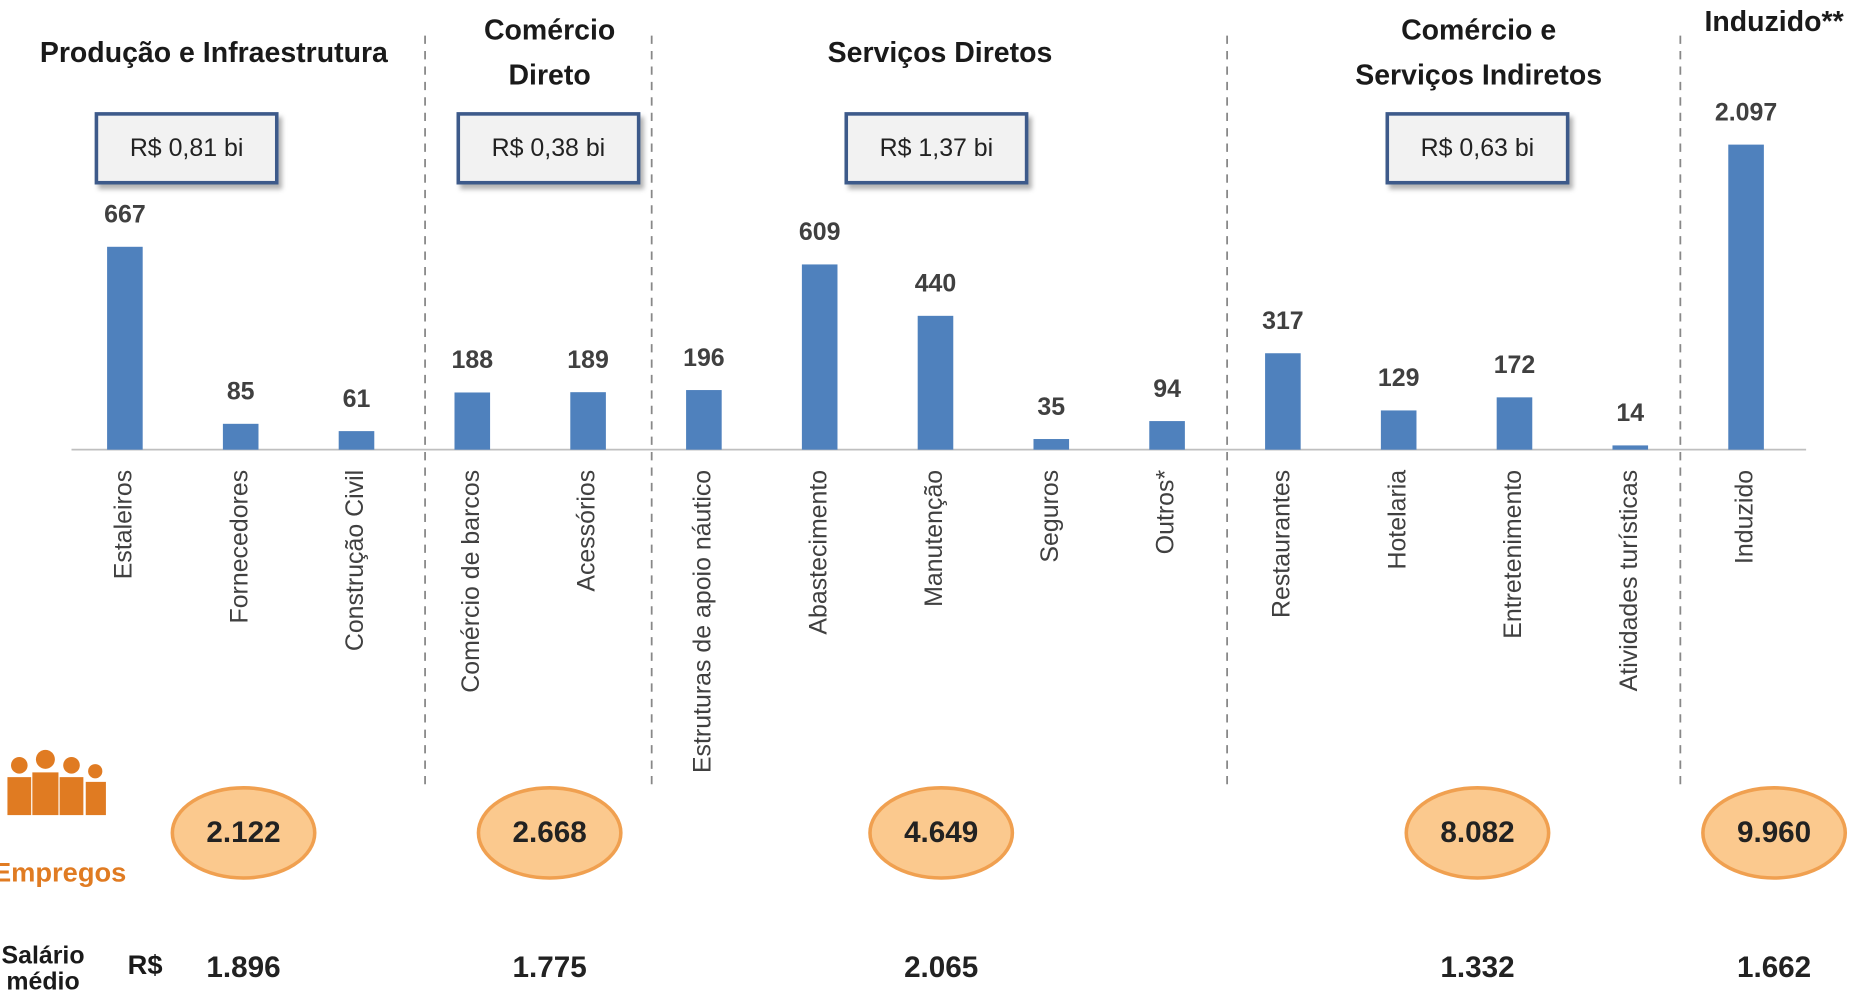  I want to click on jobs-value: 9.960, so click(1774, 832).